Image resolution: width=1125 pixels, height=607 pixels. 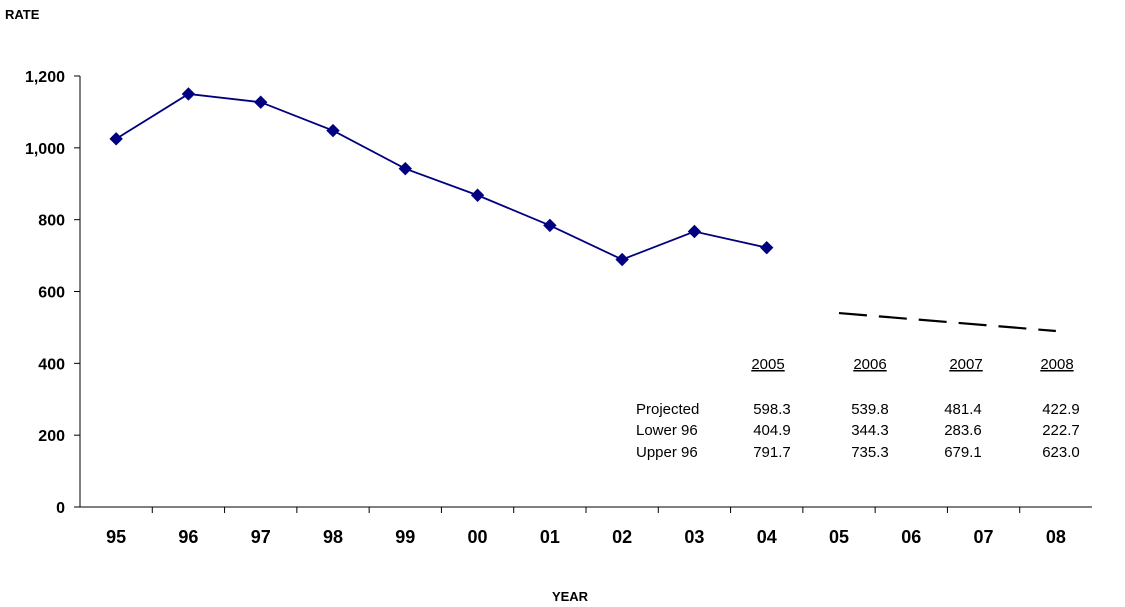 What do you see at coordinates (1061, 430) in the screenshot?
I see `table-cell: 222.7` at bounding box center [1061, 430].